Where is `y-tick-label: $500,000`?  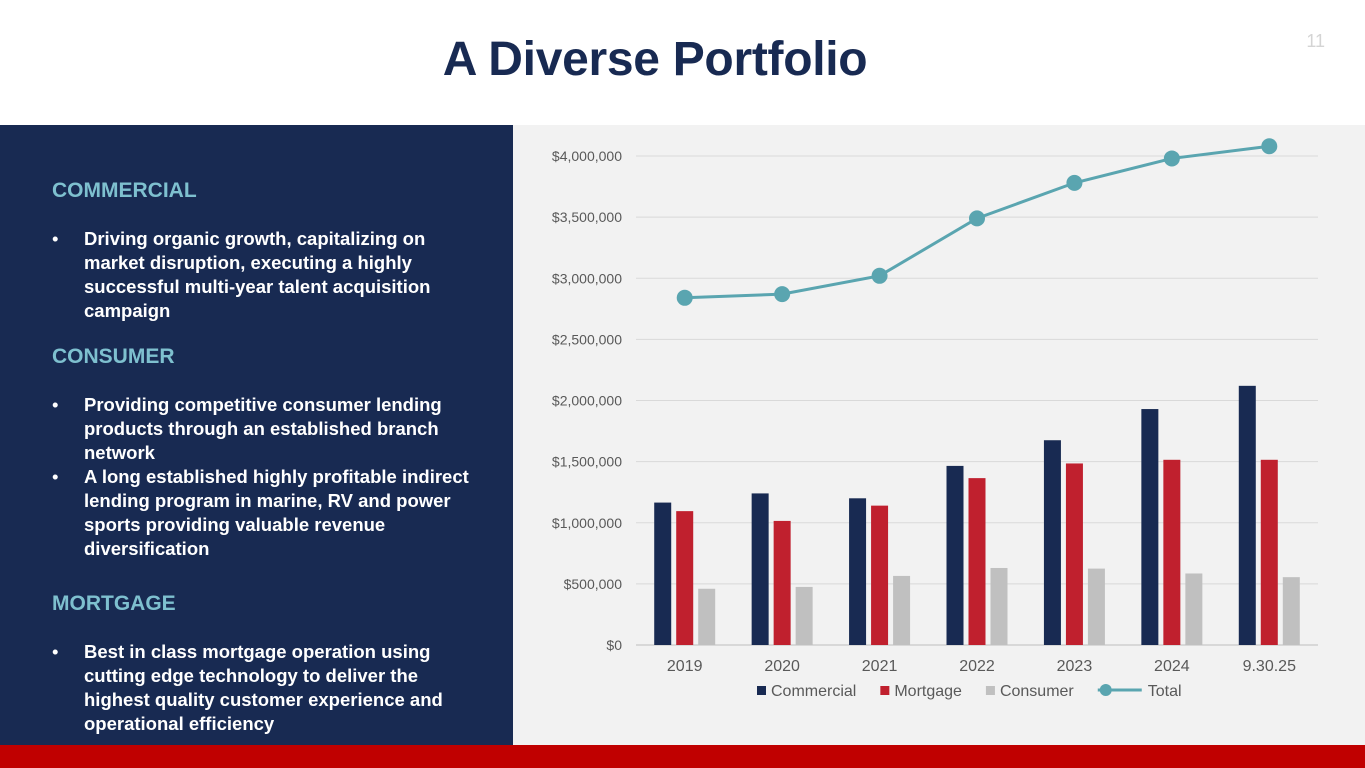
y-tick-label: $500,000 is located at coordinates (593, 584).